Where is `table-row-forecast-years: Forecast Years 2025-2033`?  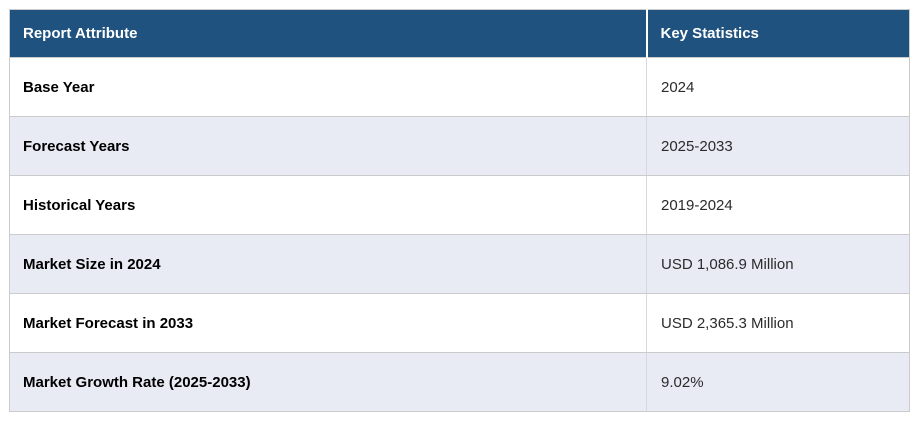 table-row-forecast-years: Forecast Years 2025-2033 is located at coordinates (459, 146).